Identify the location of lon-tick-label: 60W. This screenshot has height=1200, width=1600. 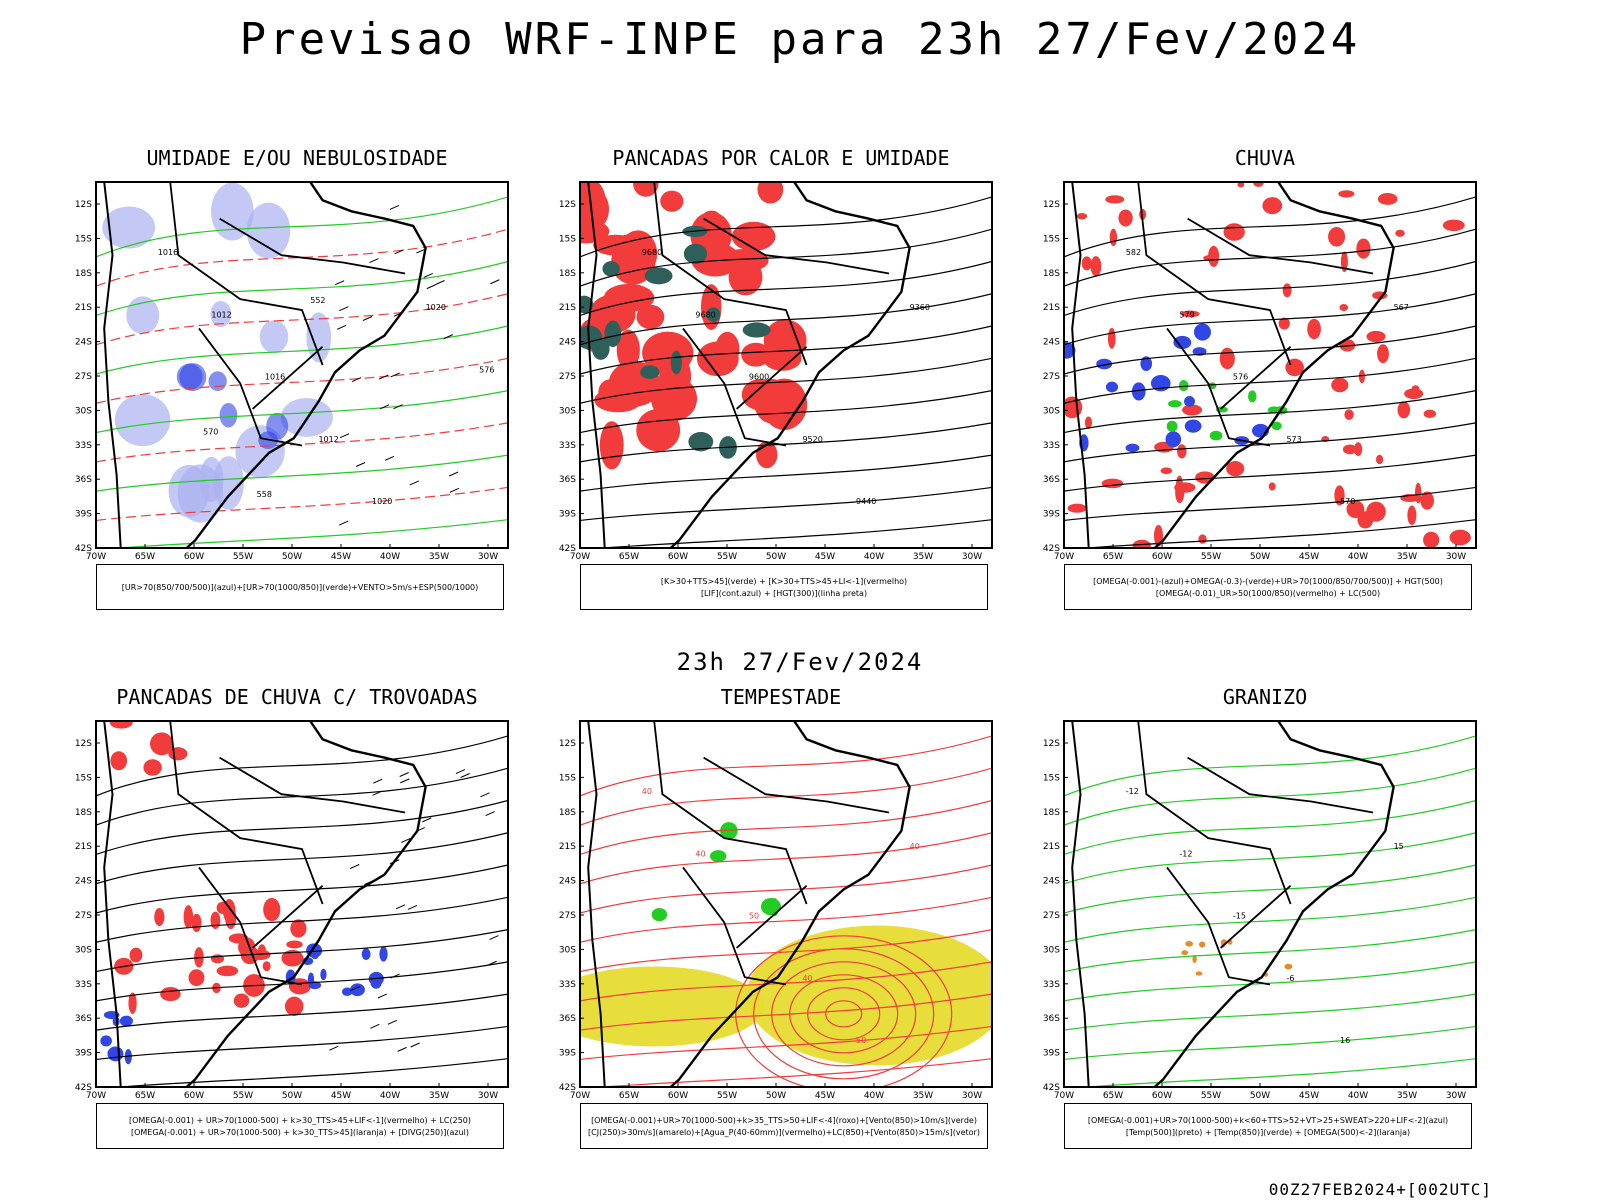
(1162, 557).